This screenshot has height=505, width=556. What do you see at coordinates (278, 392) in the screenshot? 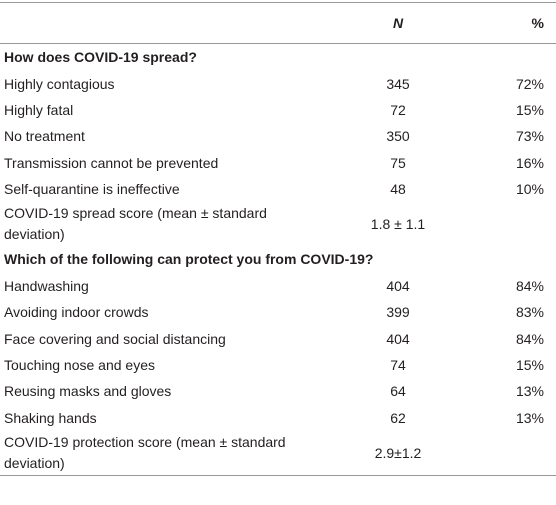
I see `table-row: Reusing masks and gloves 64 13%` at bounding box center [278, 392].